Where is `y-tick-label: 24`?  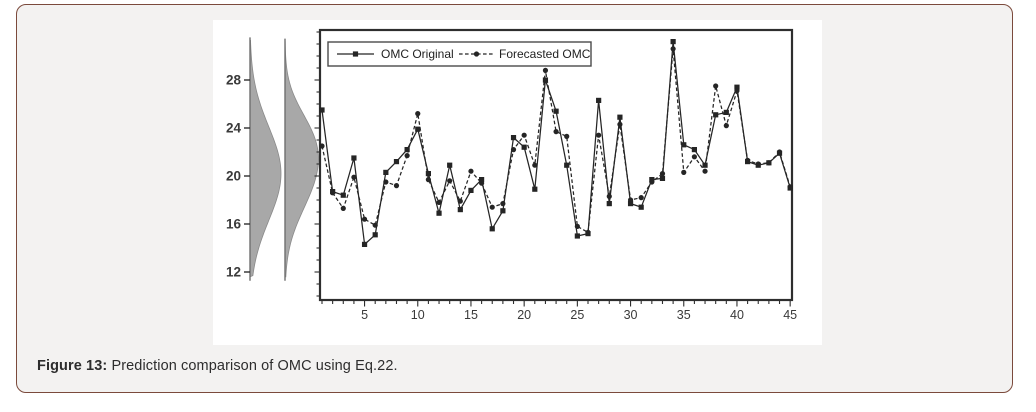
y-tick-label: 24 is located at coordinates (234, 128).